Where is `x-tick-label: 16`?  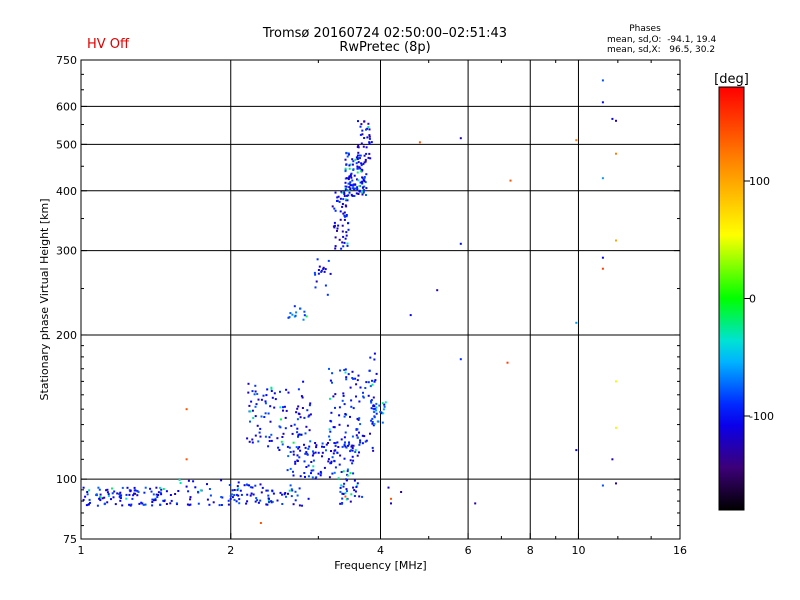 x-tick-label: 16 is located at coordinates (680, 550).